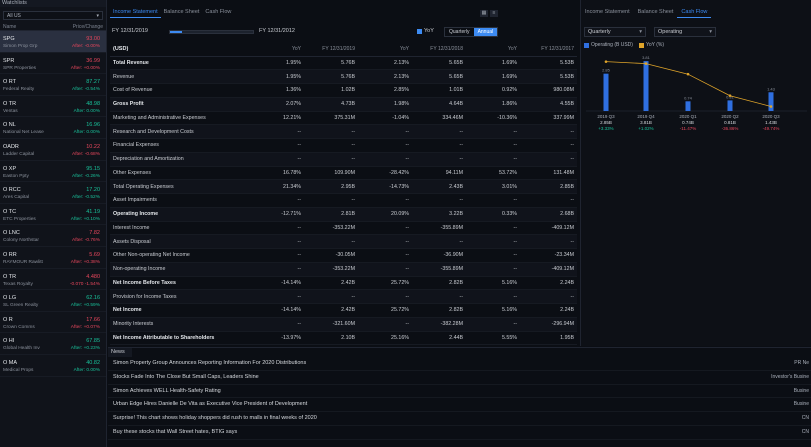  I want to click on table-row: Revenue 1.95% 5.76B 2.13% 5.65B 1.69% 5.53B, so click(343, 76).